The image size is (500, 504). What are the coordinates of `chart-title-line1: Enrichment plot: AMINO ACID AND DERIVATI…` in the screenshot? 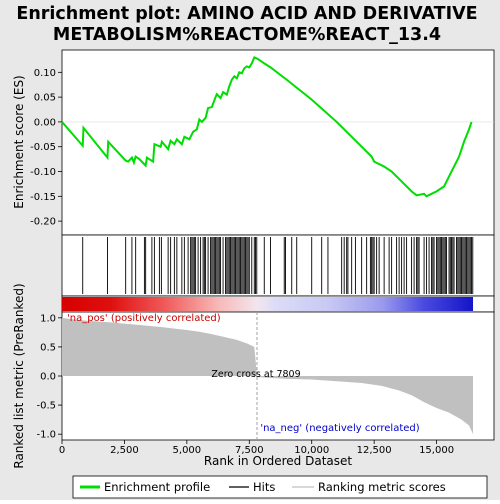 It's located at (246, 14).